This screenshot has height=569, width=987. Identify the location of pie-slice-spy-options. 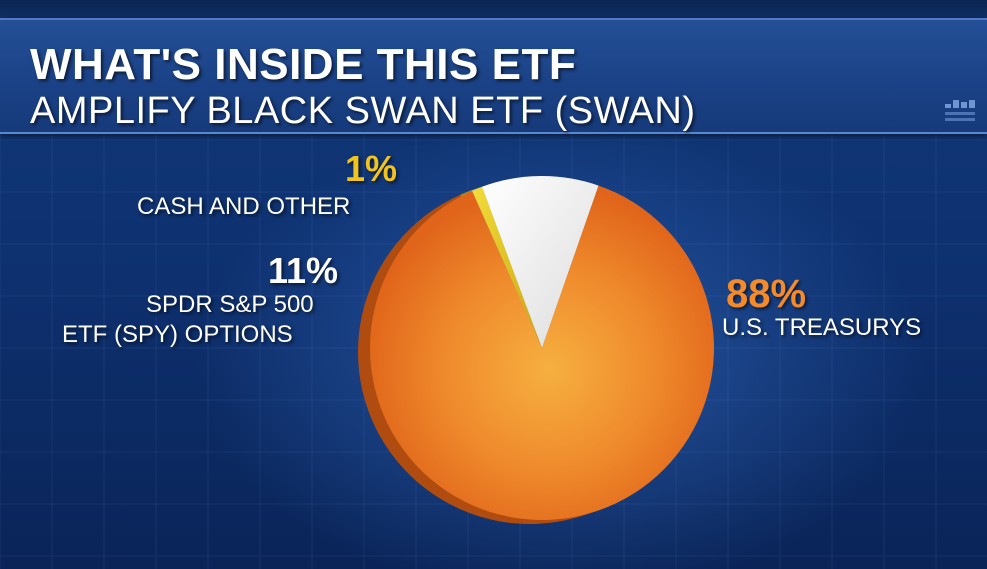
(540, 261).